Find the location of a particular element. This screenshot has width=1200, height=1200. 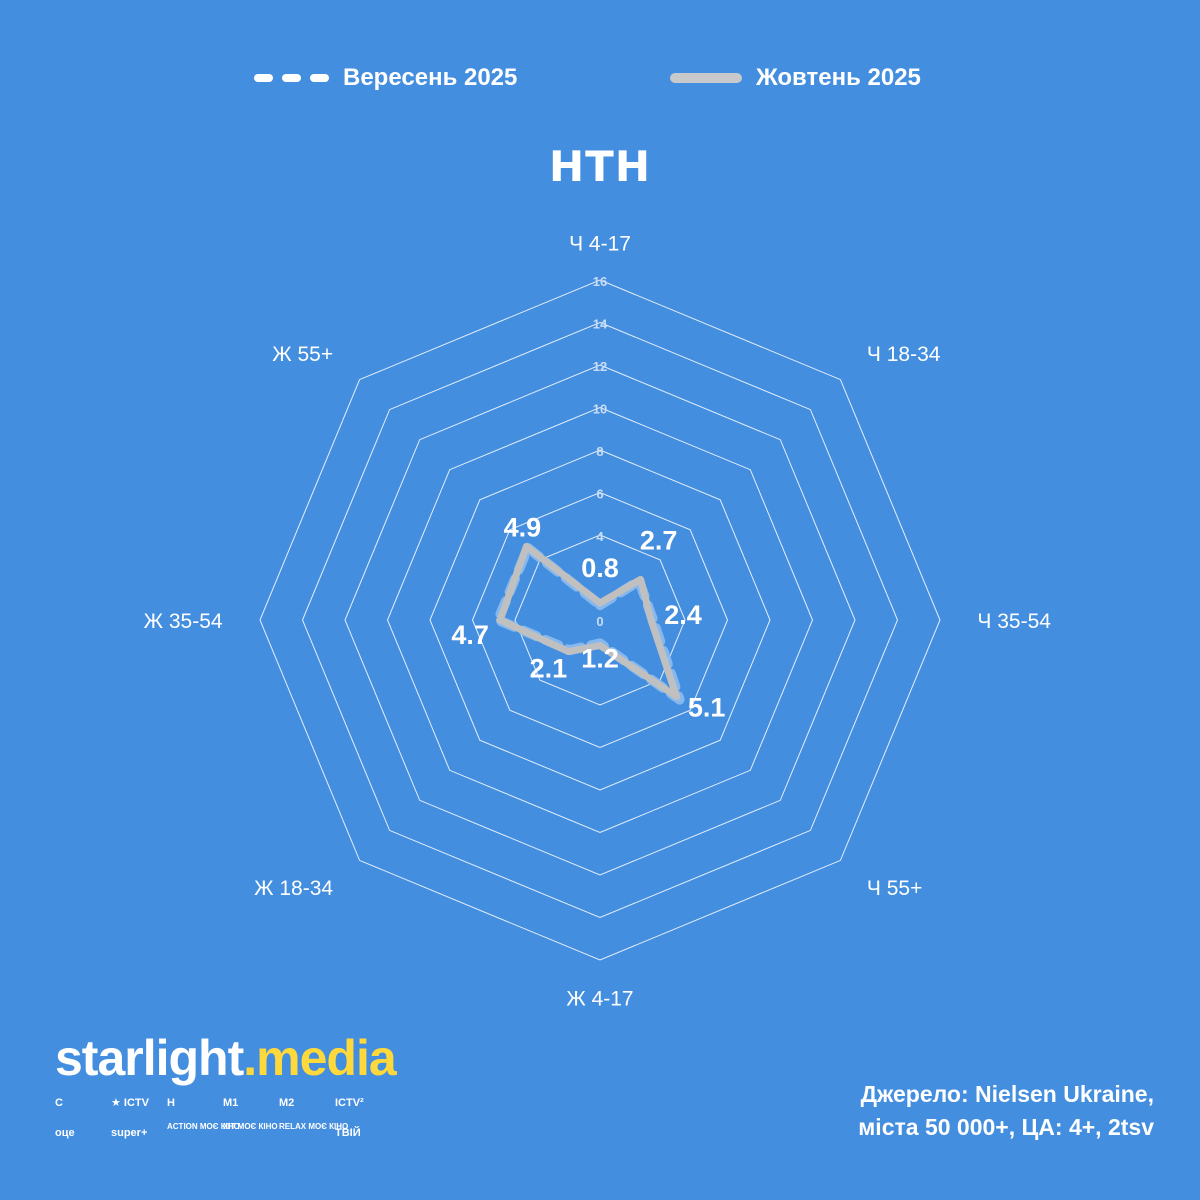

tick-label-6: 6 is located at coordinates (599, 494).